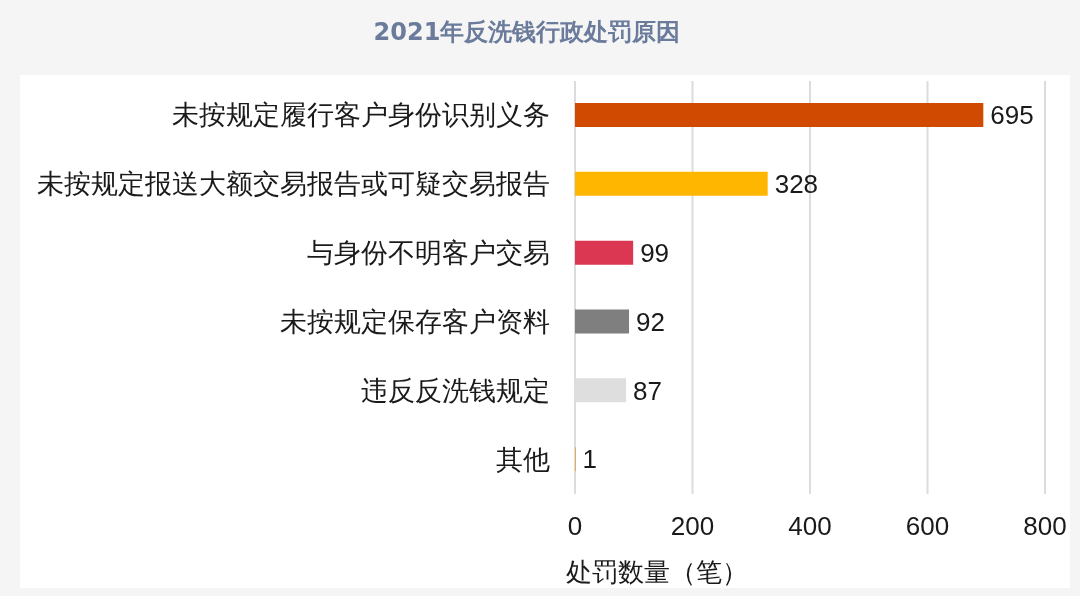  I want to click on y-tick-label: 未按规定保存客户资料, so click(415, 321).